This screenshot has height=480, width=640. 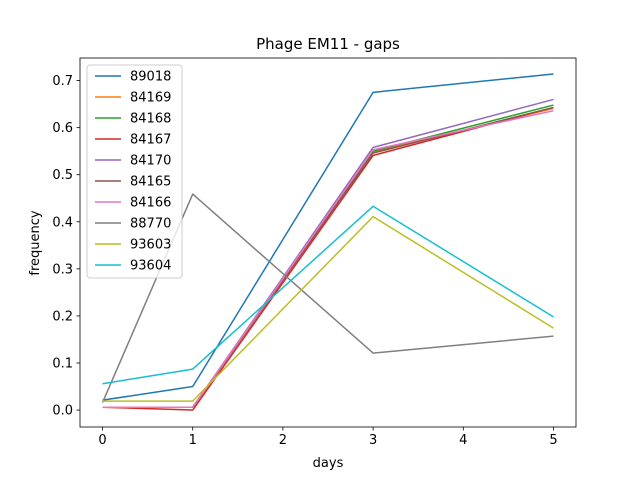 I want to click on legend-label-88770: 88770, so click(x=150, y=224).